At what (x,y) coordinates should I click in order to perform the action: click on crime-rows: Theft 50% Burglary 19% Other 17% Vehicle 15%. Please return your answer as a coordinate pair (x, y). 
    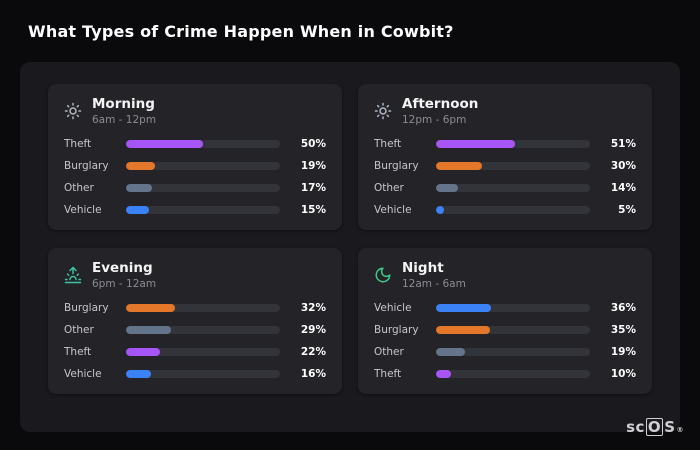
    Looking at the image, I should click on (195, 177).